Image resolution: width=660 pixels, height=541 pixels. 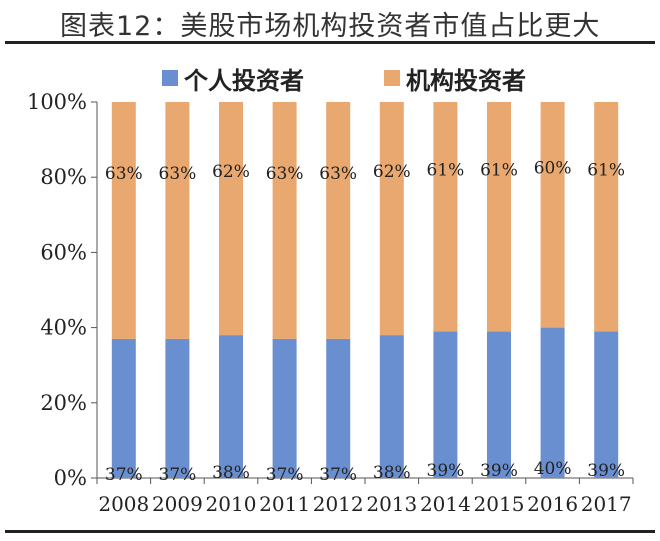 I want to click on chart-title: 图表12：美股市场机构投资者市值占比更大, so click(x=330, y=26).